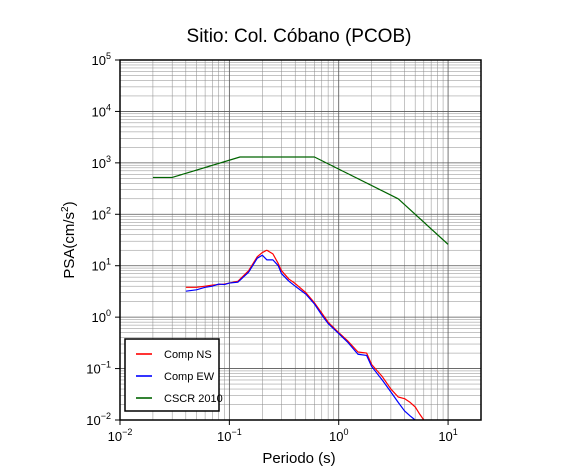 This screenshot has width=586, height=475. What do you see at coordinates (69, 245) in the screenshot?
I see `y-axis-label-text: PSA(cm/s` at bounding box center [69, 245].